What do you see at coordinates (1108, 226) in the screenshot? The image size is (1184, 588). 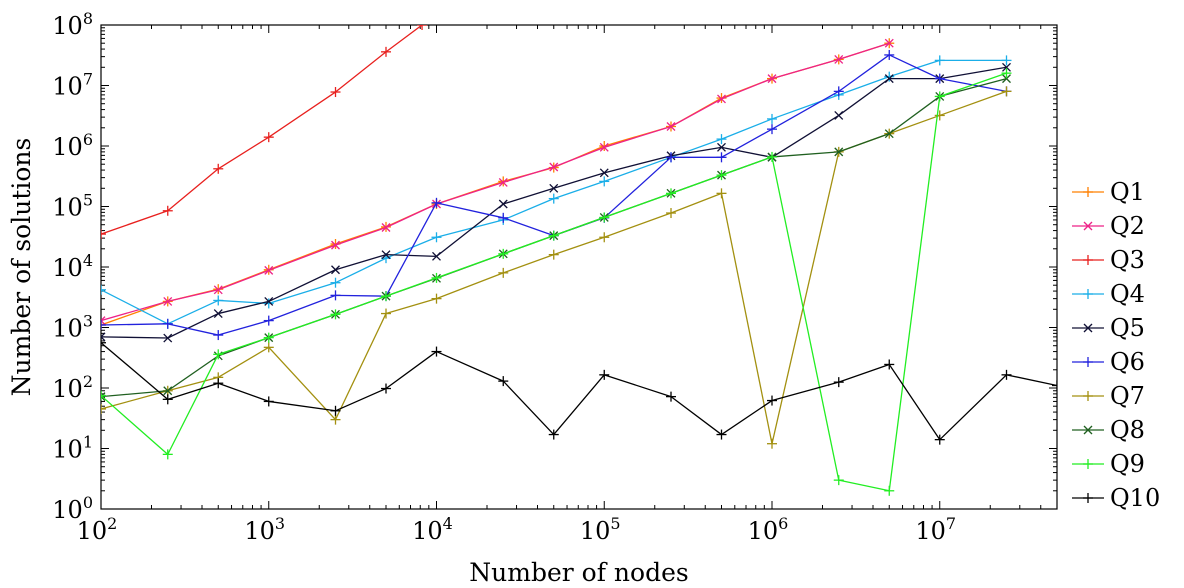 I see `legend-item: Q2` at bounding box center [1108, 226].